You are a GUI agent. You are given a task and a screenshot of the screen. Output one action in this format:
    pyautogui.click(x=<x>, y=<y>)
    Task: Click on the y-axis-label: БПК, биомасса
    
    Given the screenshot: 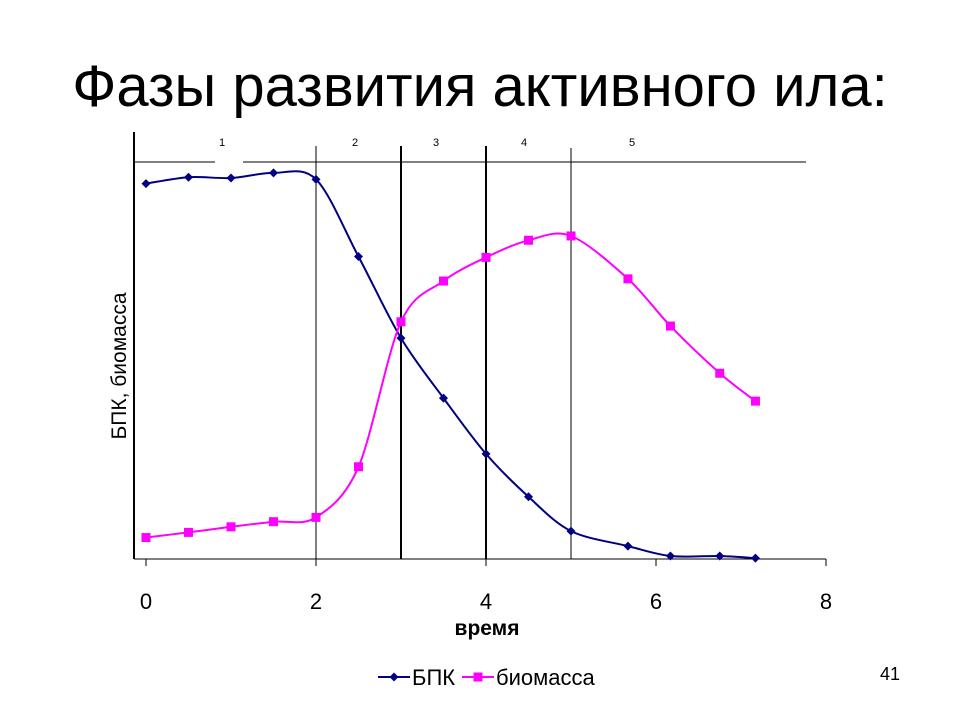 What is the action you would take?
    pyautogui.click(x=119, y=365)
    